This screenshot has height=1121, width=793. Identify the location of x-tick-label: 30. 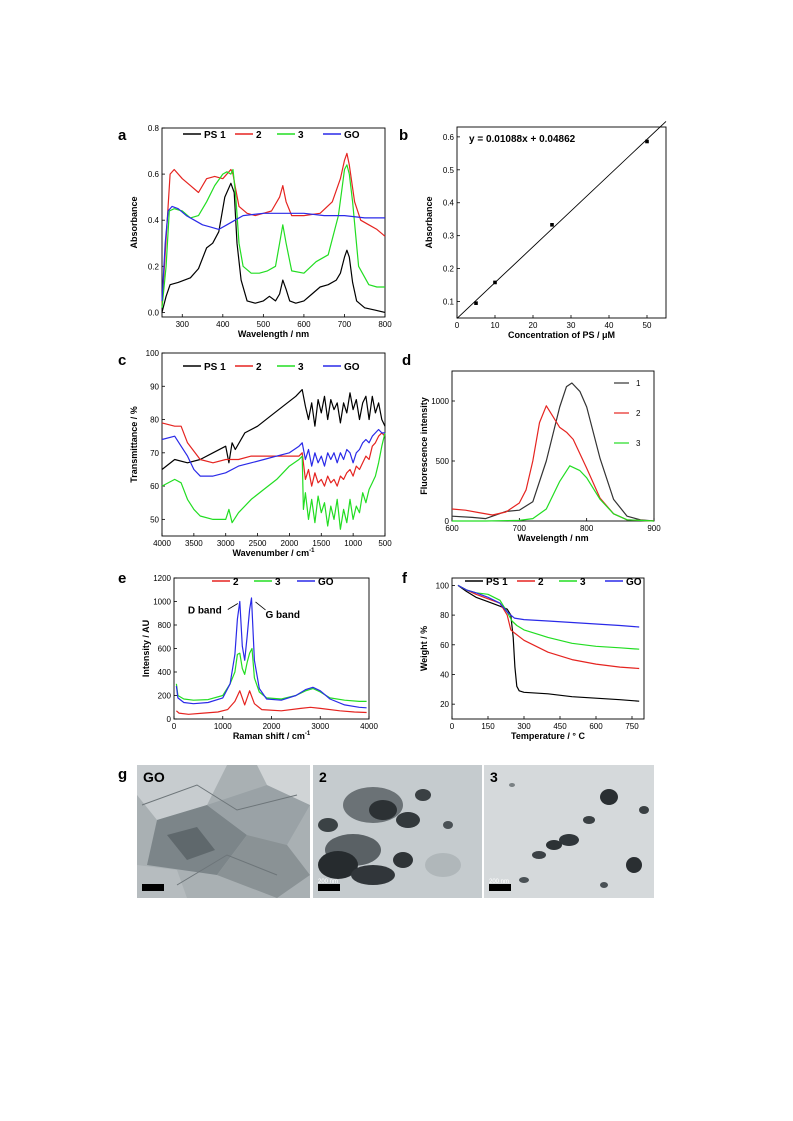
(571, 325).